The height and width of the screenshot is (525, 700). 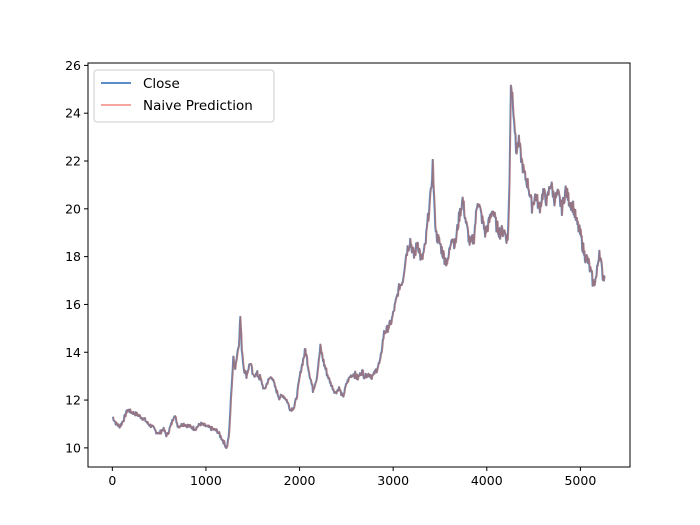 What do you see at coordinates (112, 480) in the screenshot?
I see `x-tick-label: 0` at bounding box center [112, 480].